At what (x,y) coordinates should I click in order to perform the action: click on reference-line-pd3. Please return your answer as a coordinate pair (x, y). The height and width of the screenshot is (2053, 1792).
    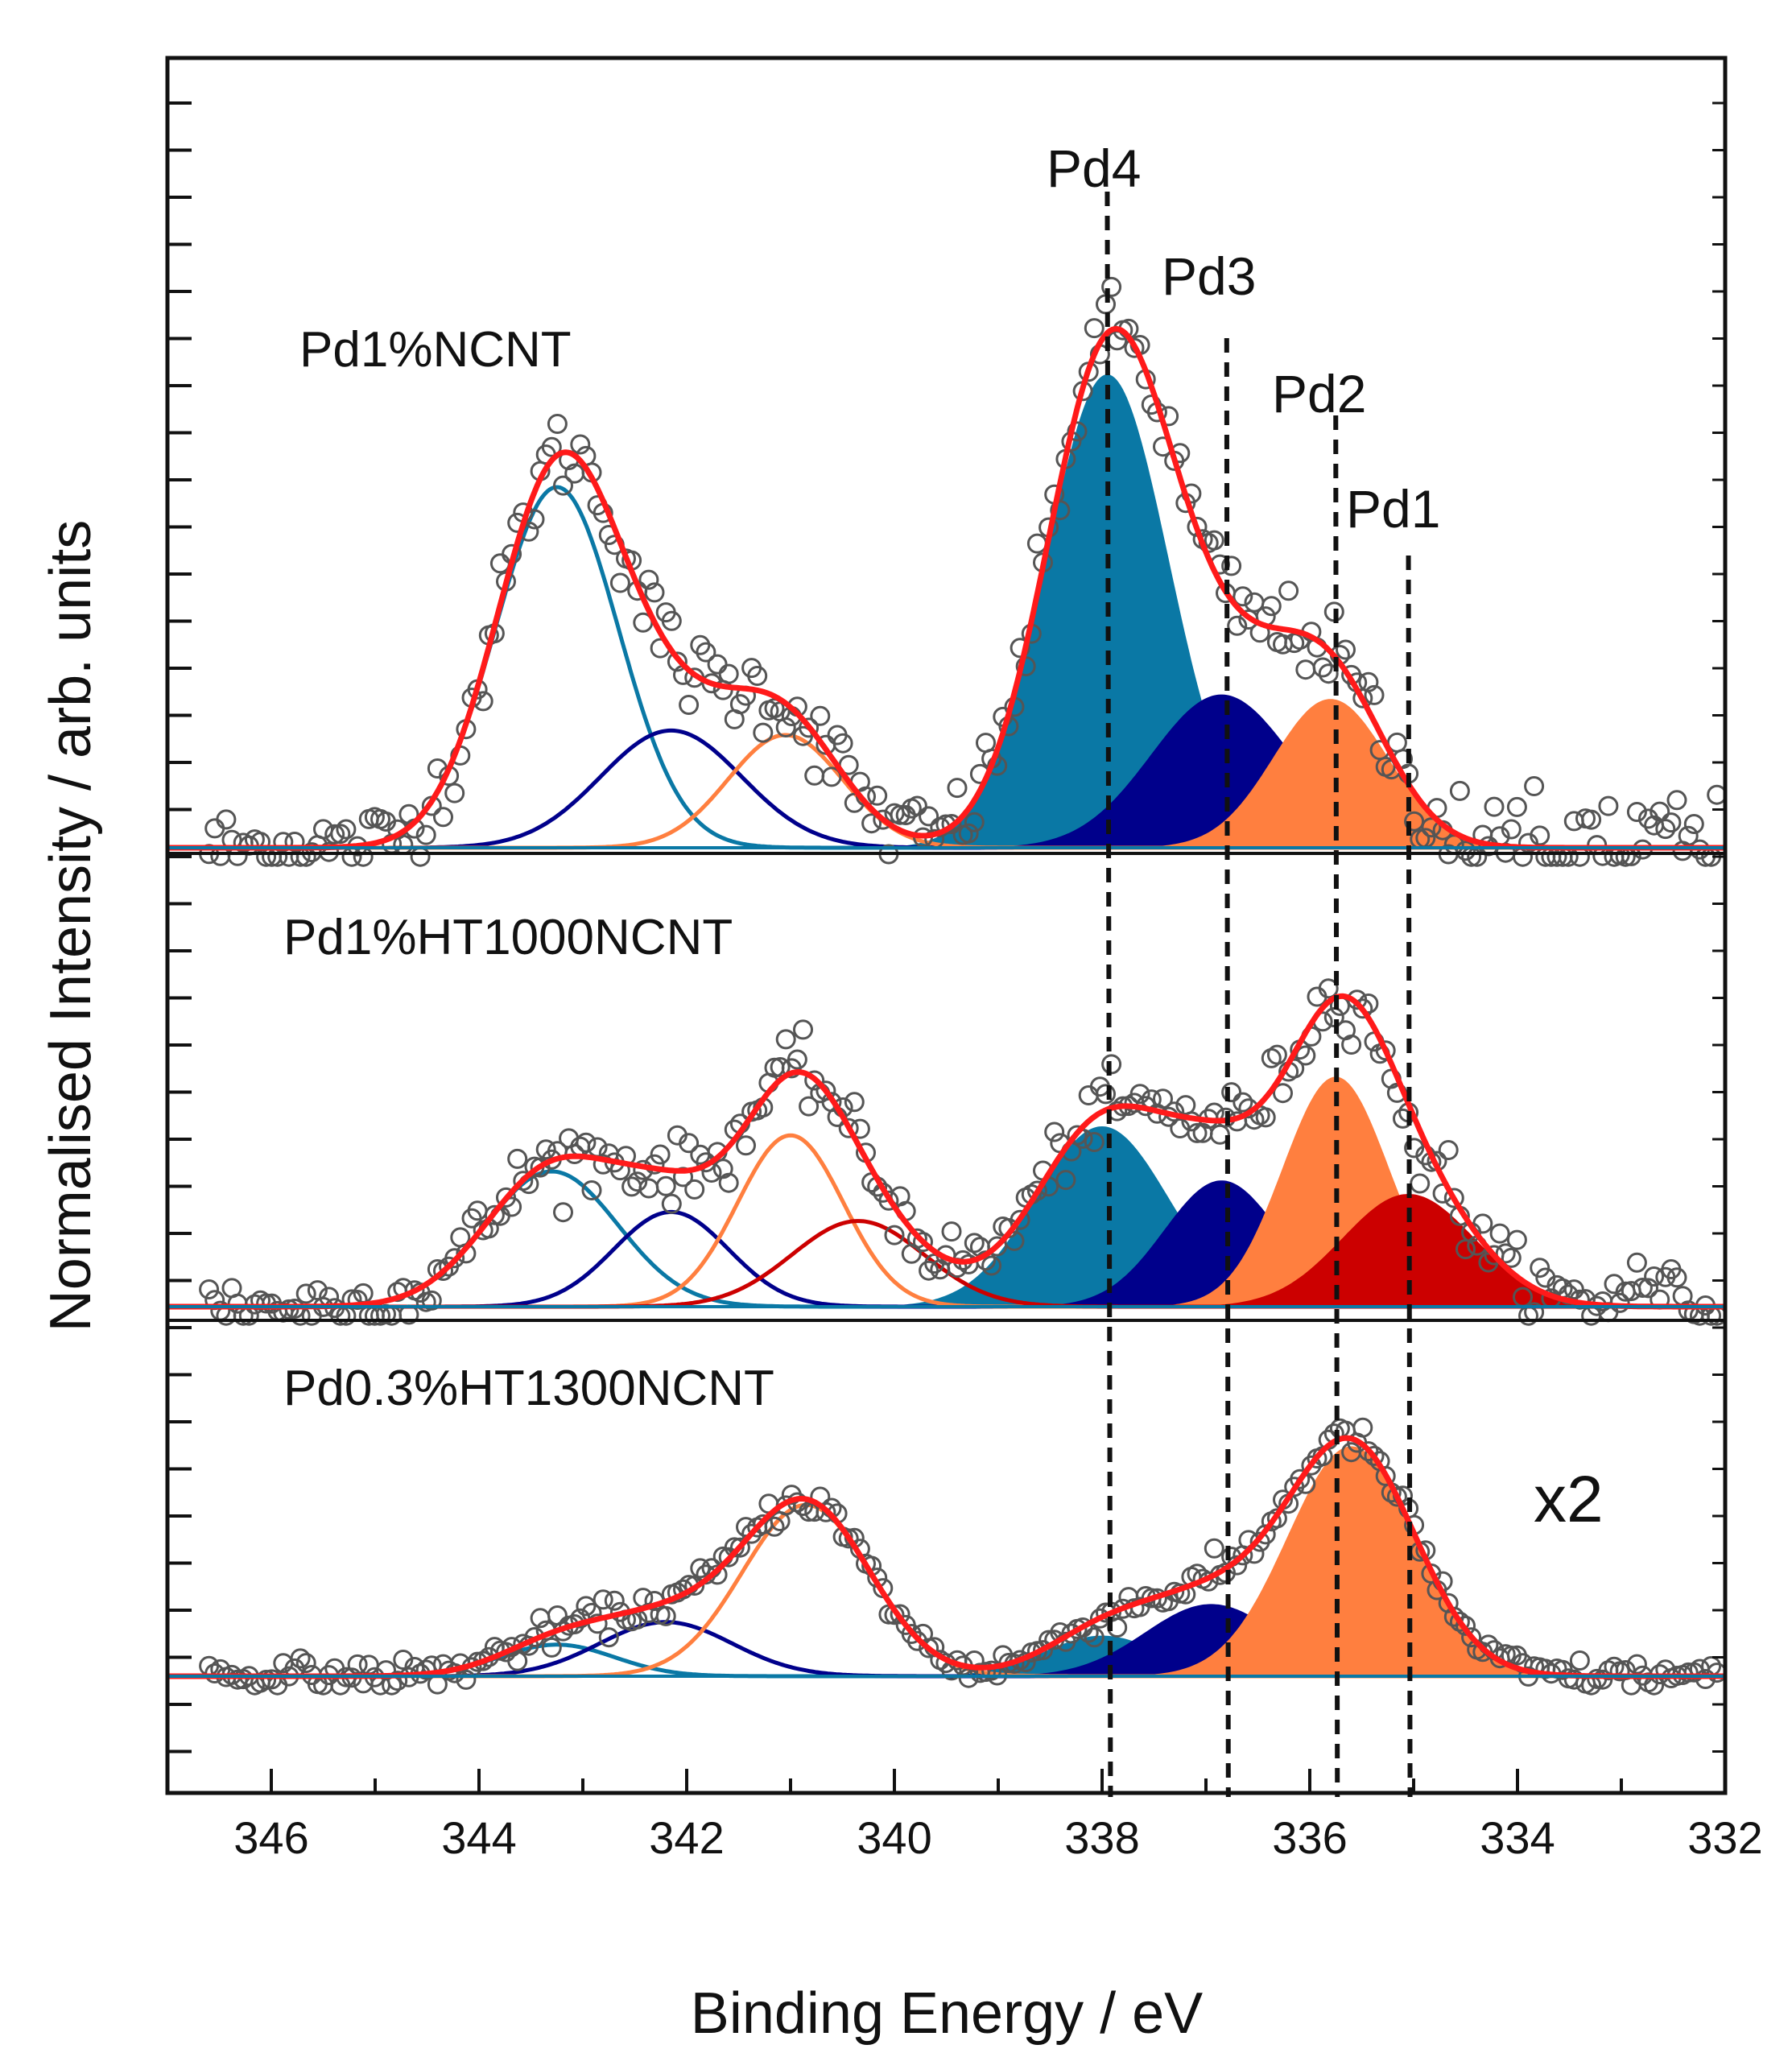
    Looking at the image, I should click on (1227, 1067).